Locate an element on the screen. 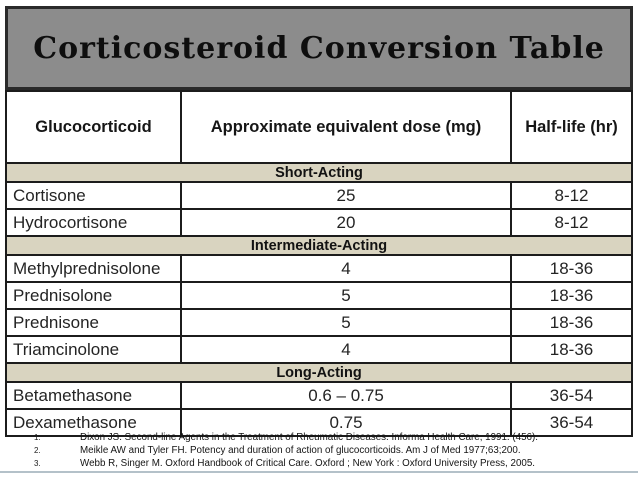 The width and height of the screenshot is (638, 479). drug-name-cell: Methylprednisolone is located at coordinates (94, 268).